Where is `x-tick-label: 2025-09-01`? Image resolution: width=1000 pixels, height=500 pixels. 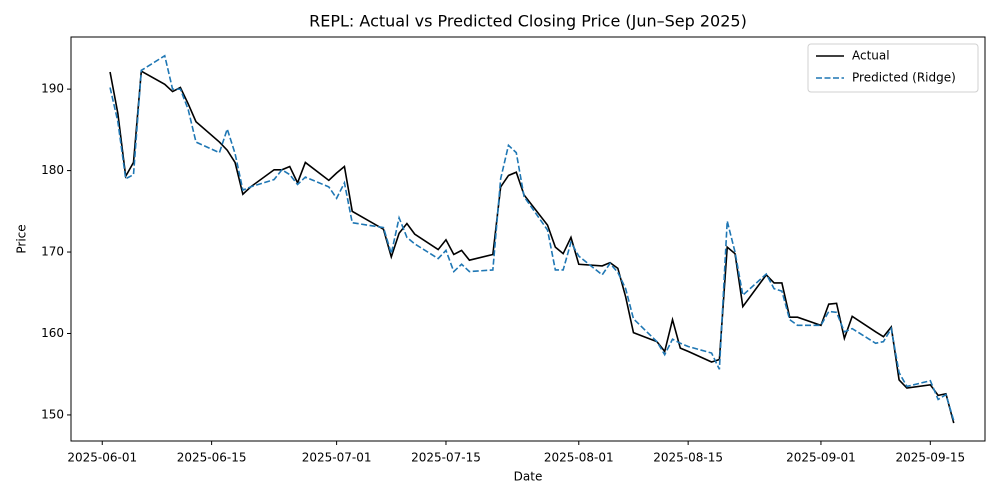 x-tick-label: 2025-09-01 is located at coordinates (821, 458).